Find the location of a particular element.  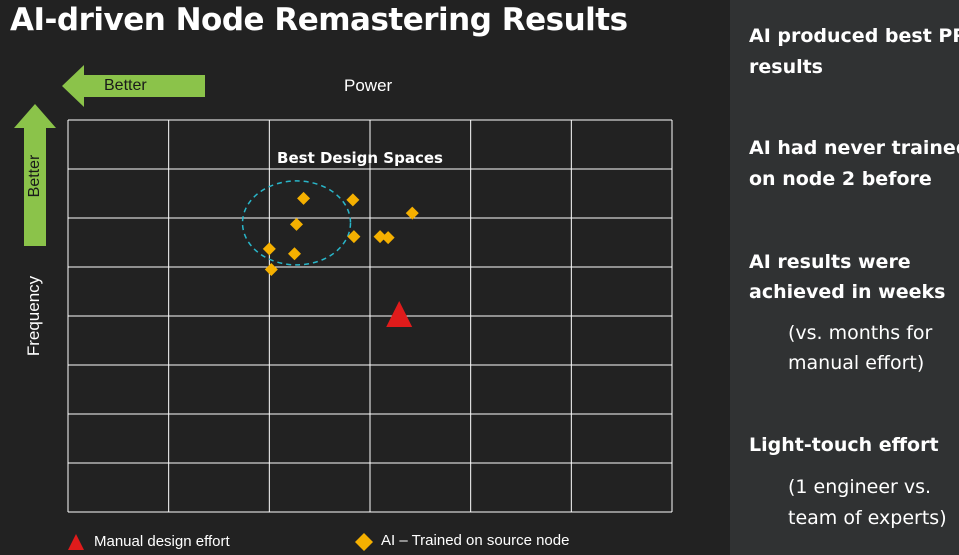

legend-triangle-icon is located at coordinates (76, 542).